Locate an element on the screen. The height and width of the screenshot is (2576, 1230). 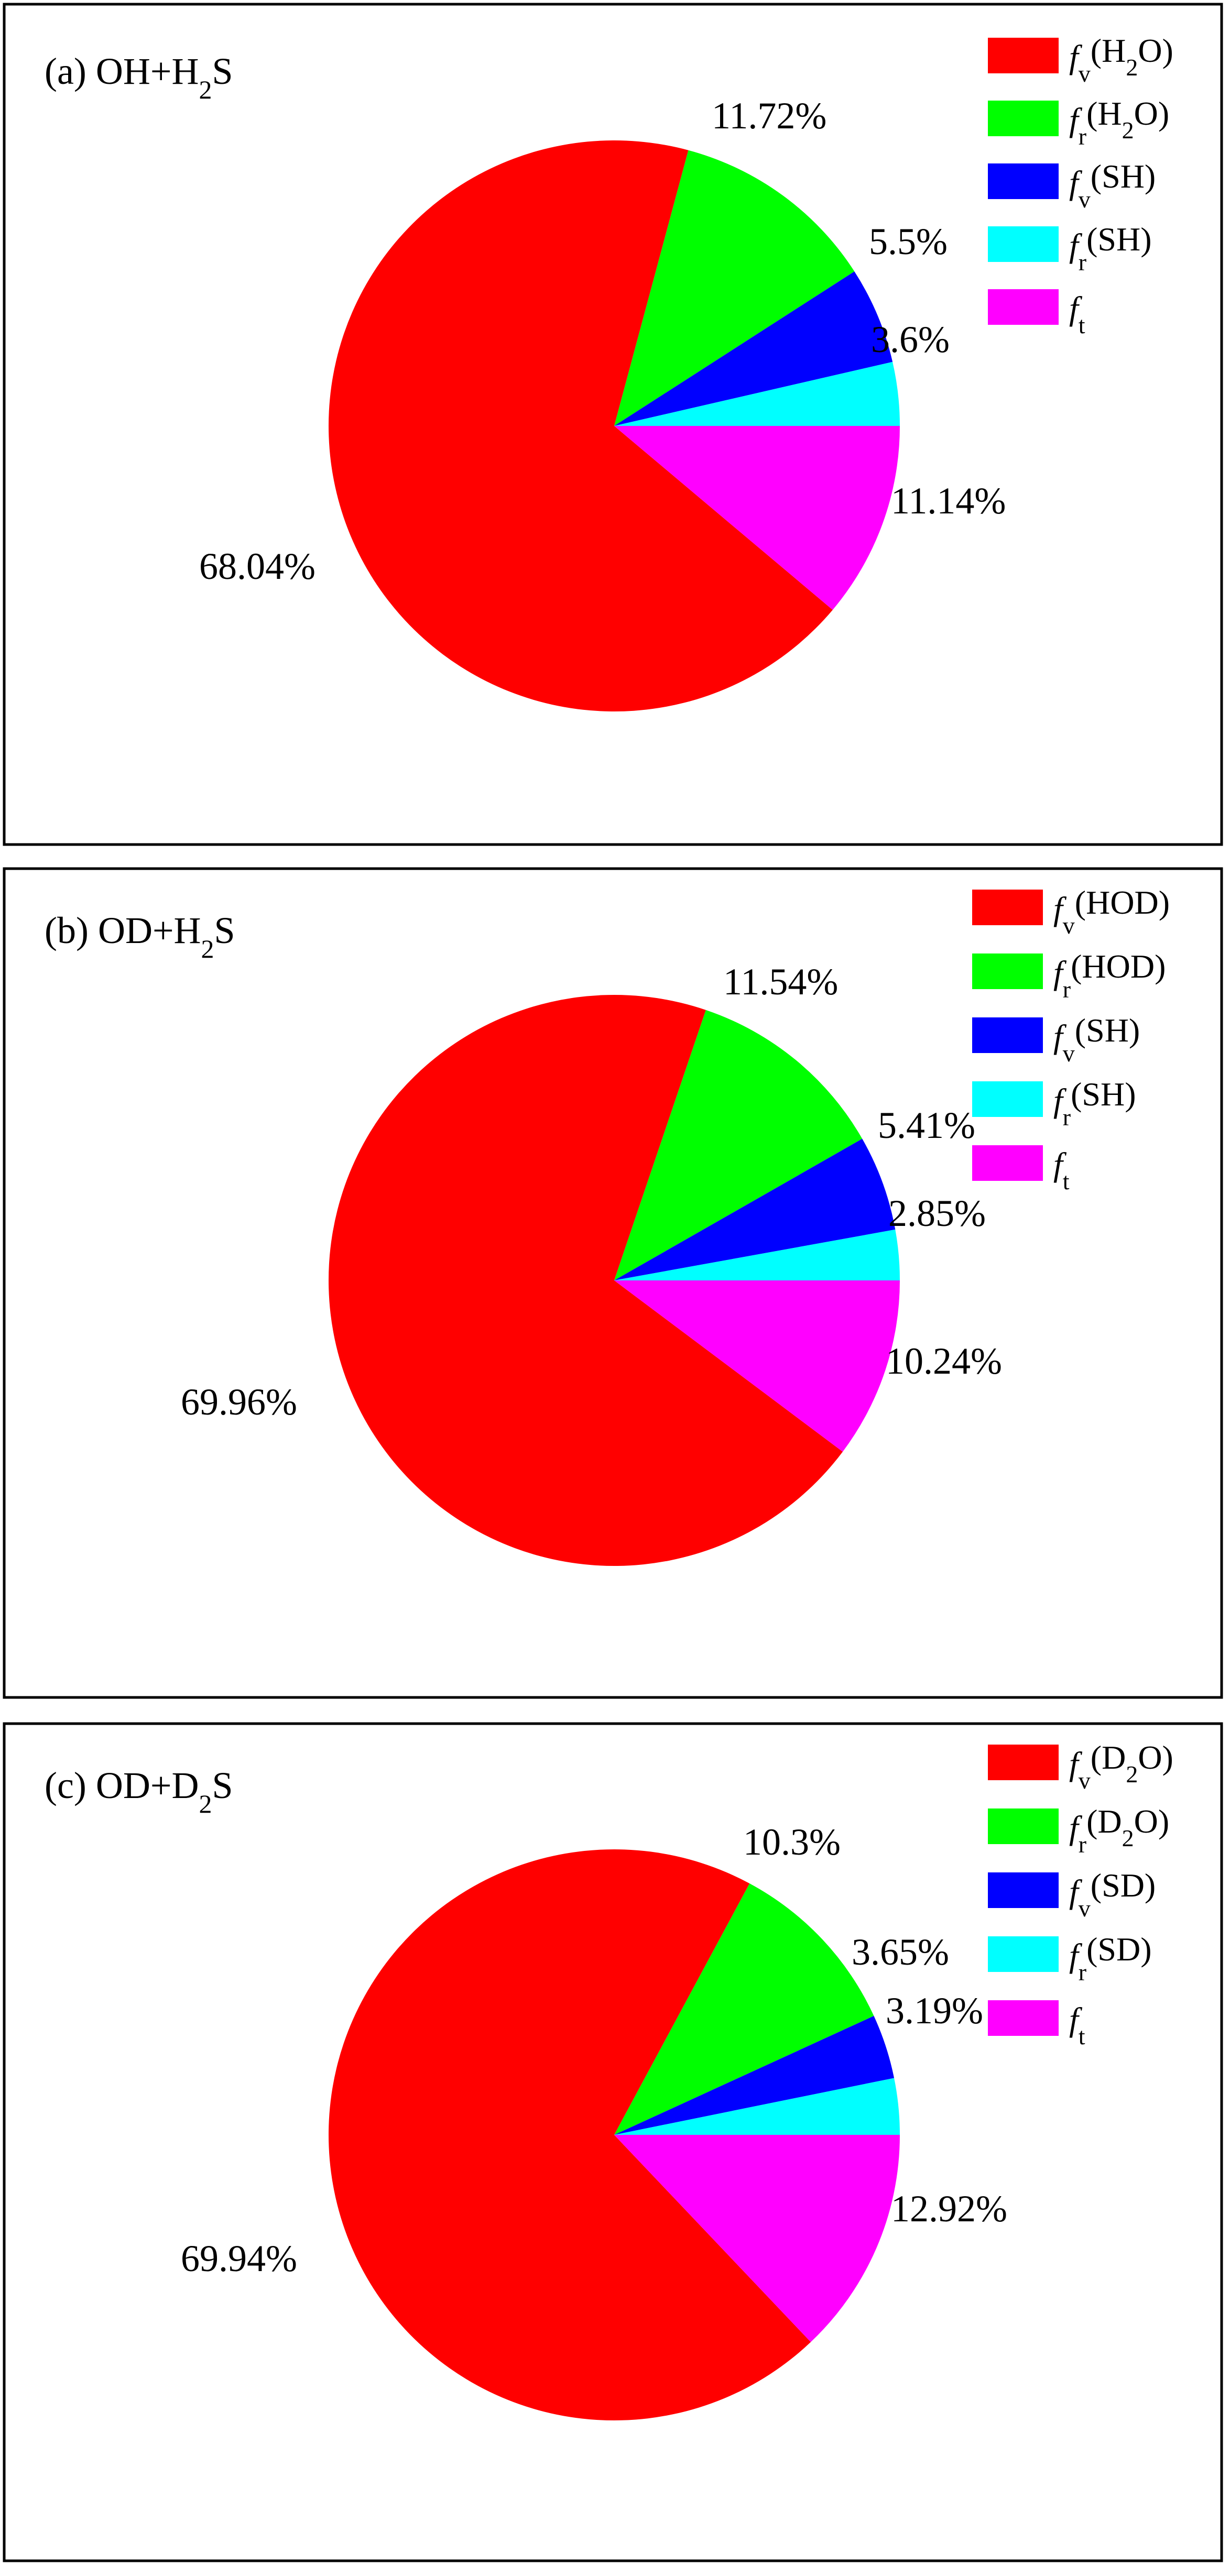
legend: fv(HOD) fr(HOD) fv(SH) fr(SH) ft is located at coordinates (1071, 1039).